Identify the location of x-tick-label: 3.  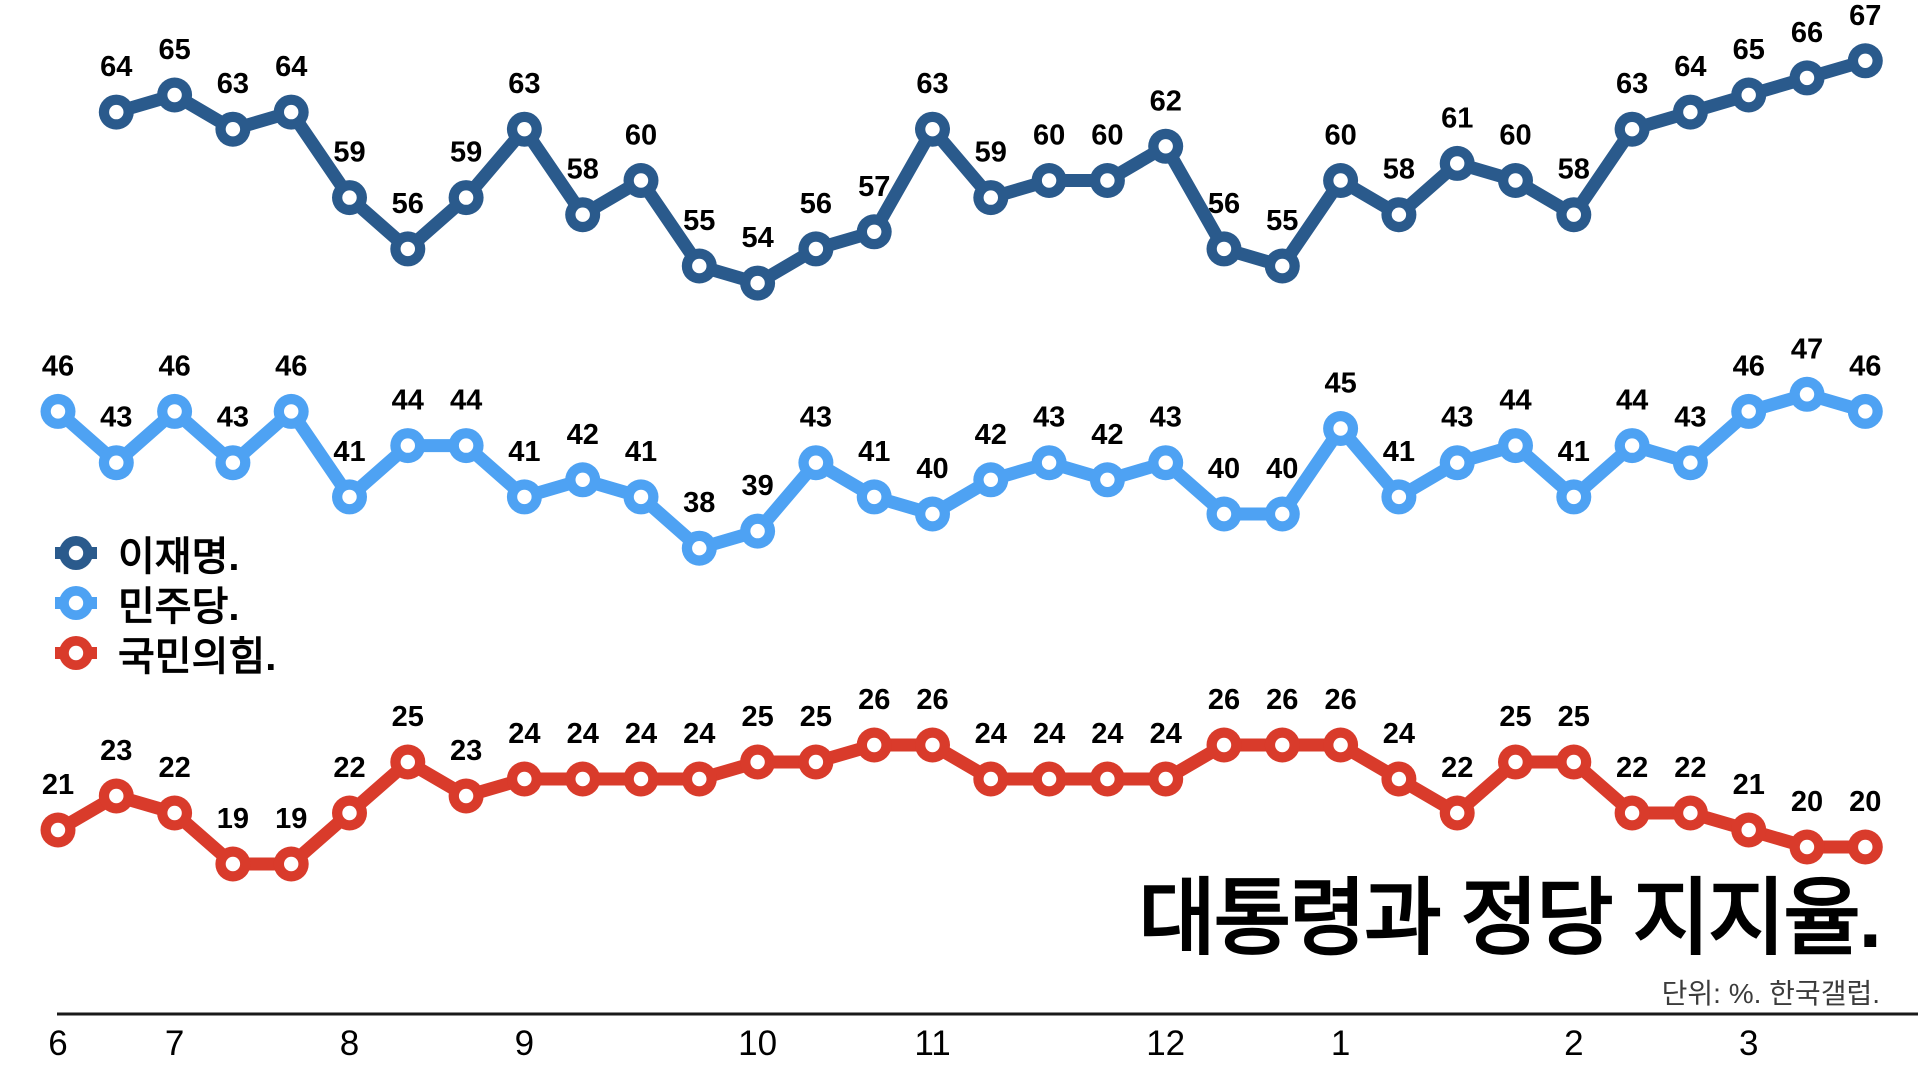
(1748, 1043).